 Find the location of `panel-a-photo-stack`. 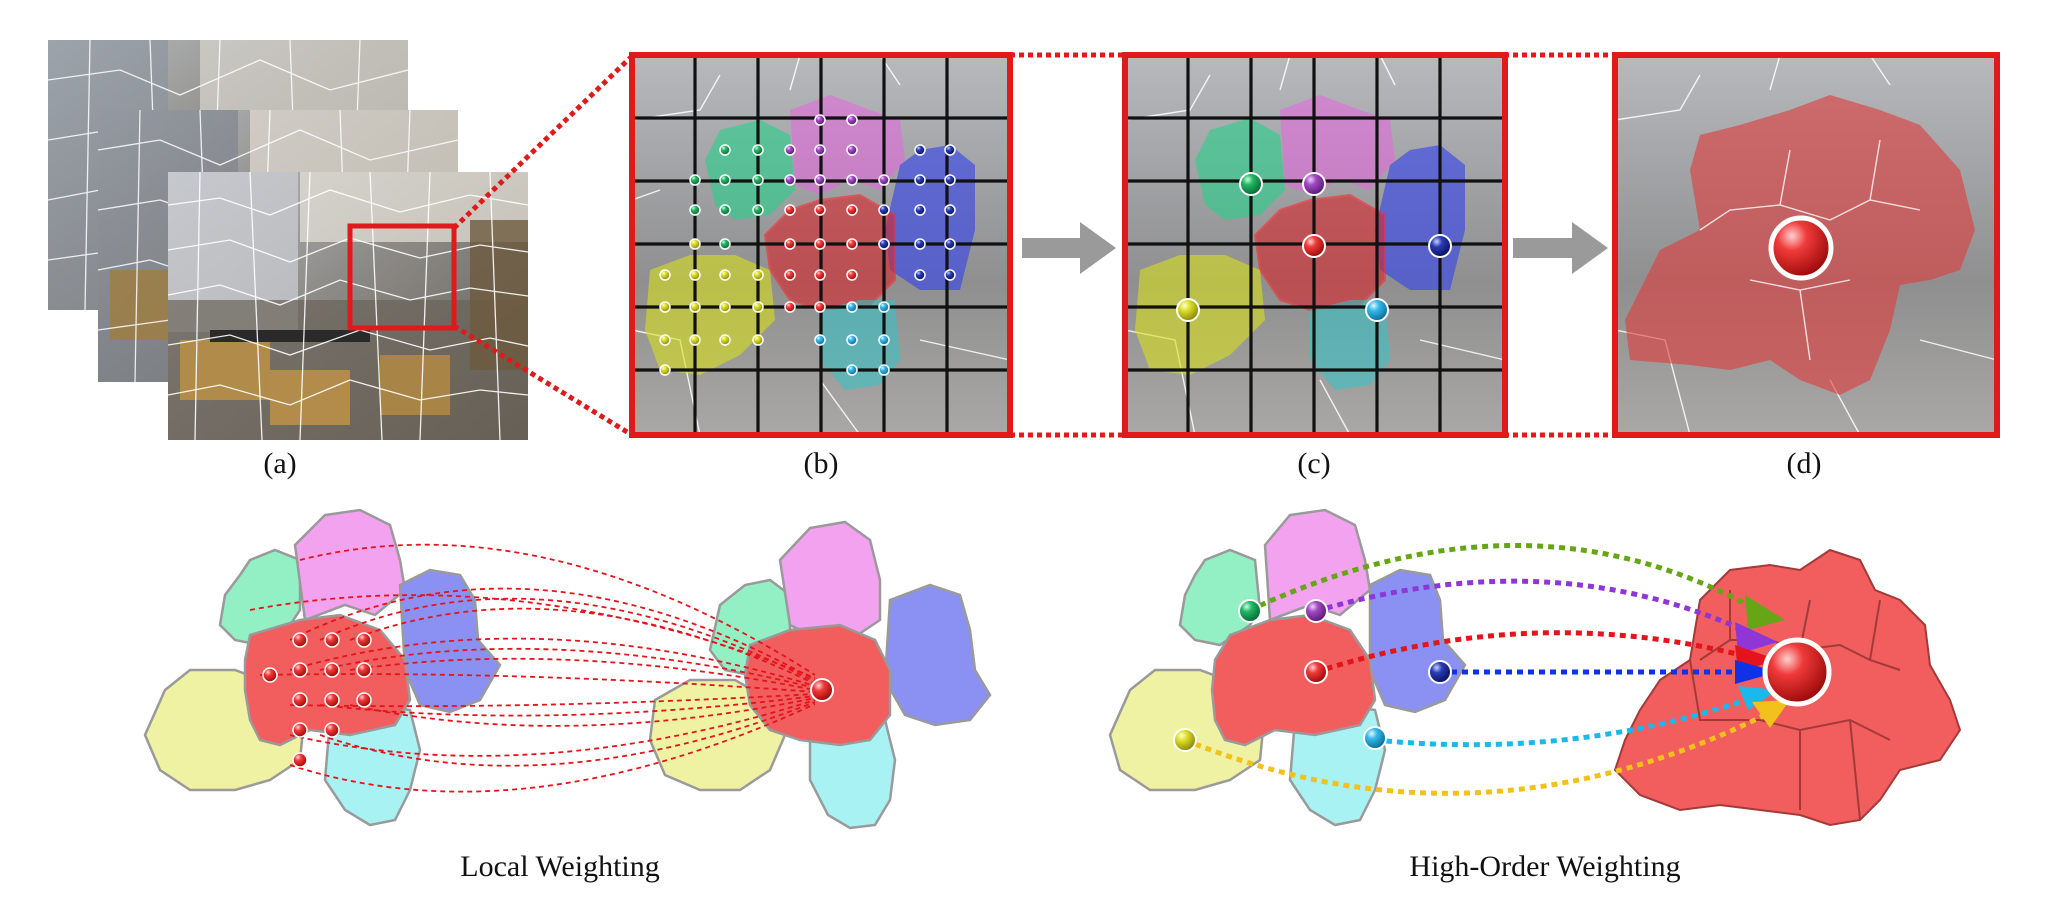

panel-a-photo-stack is located at coordinates (288, 240).